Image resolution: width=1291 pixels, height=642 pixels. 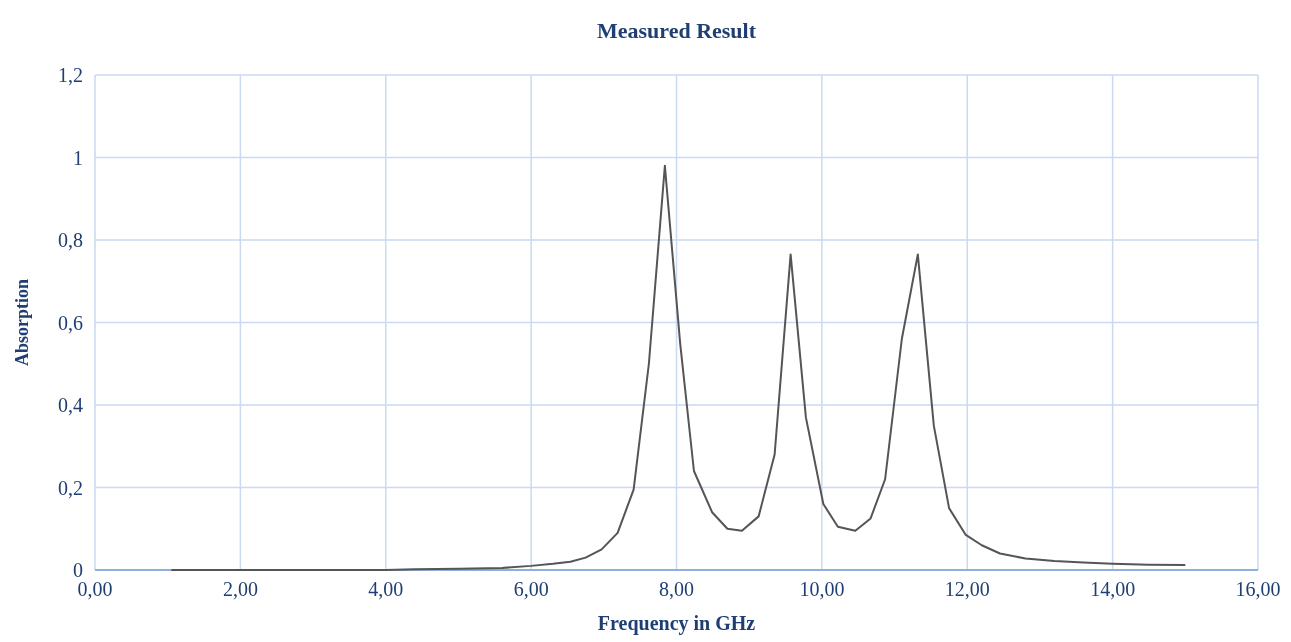 I want to click on y-tick-label: 0, so click(x=78, y=570).